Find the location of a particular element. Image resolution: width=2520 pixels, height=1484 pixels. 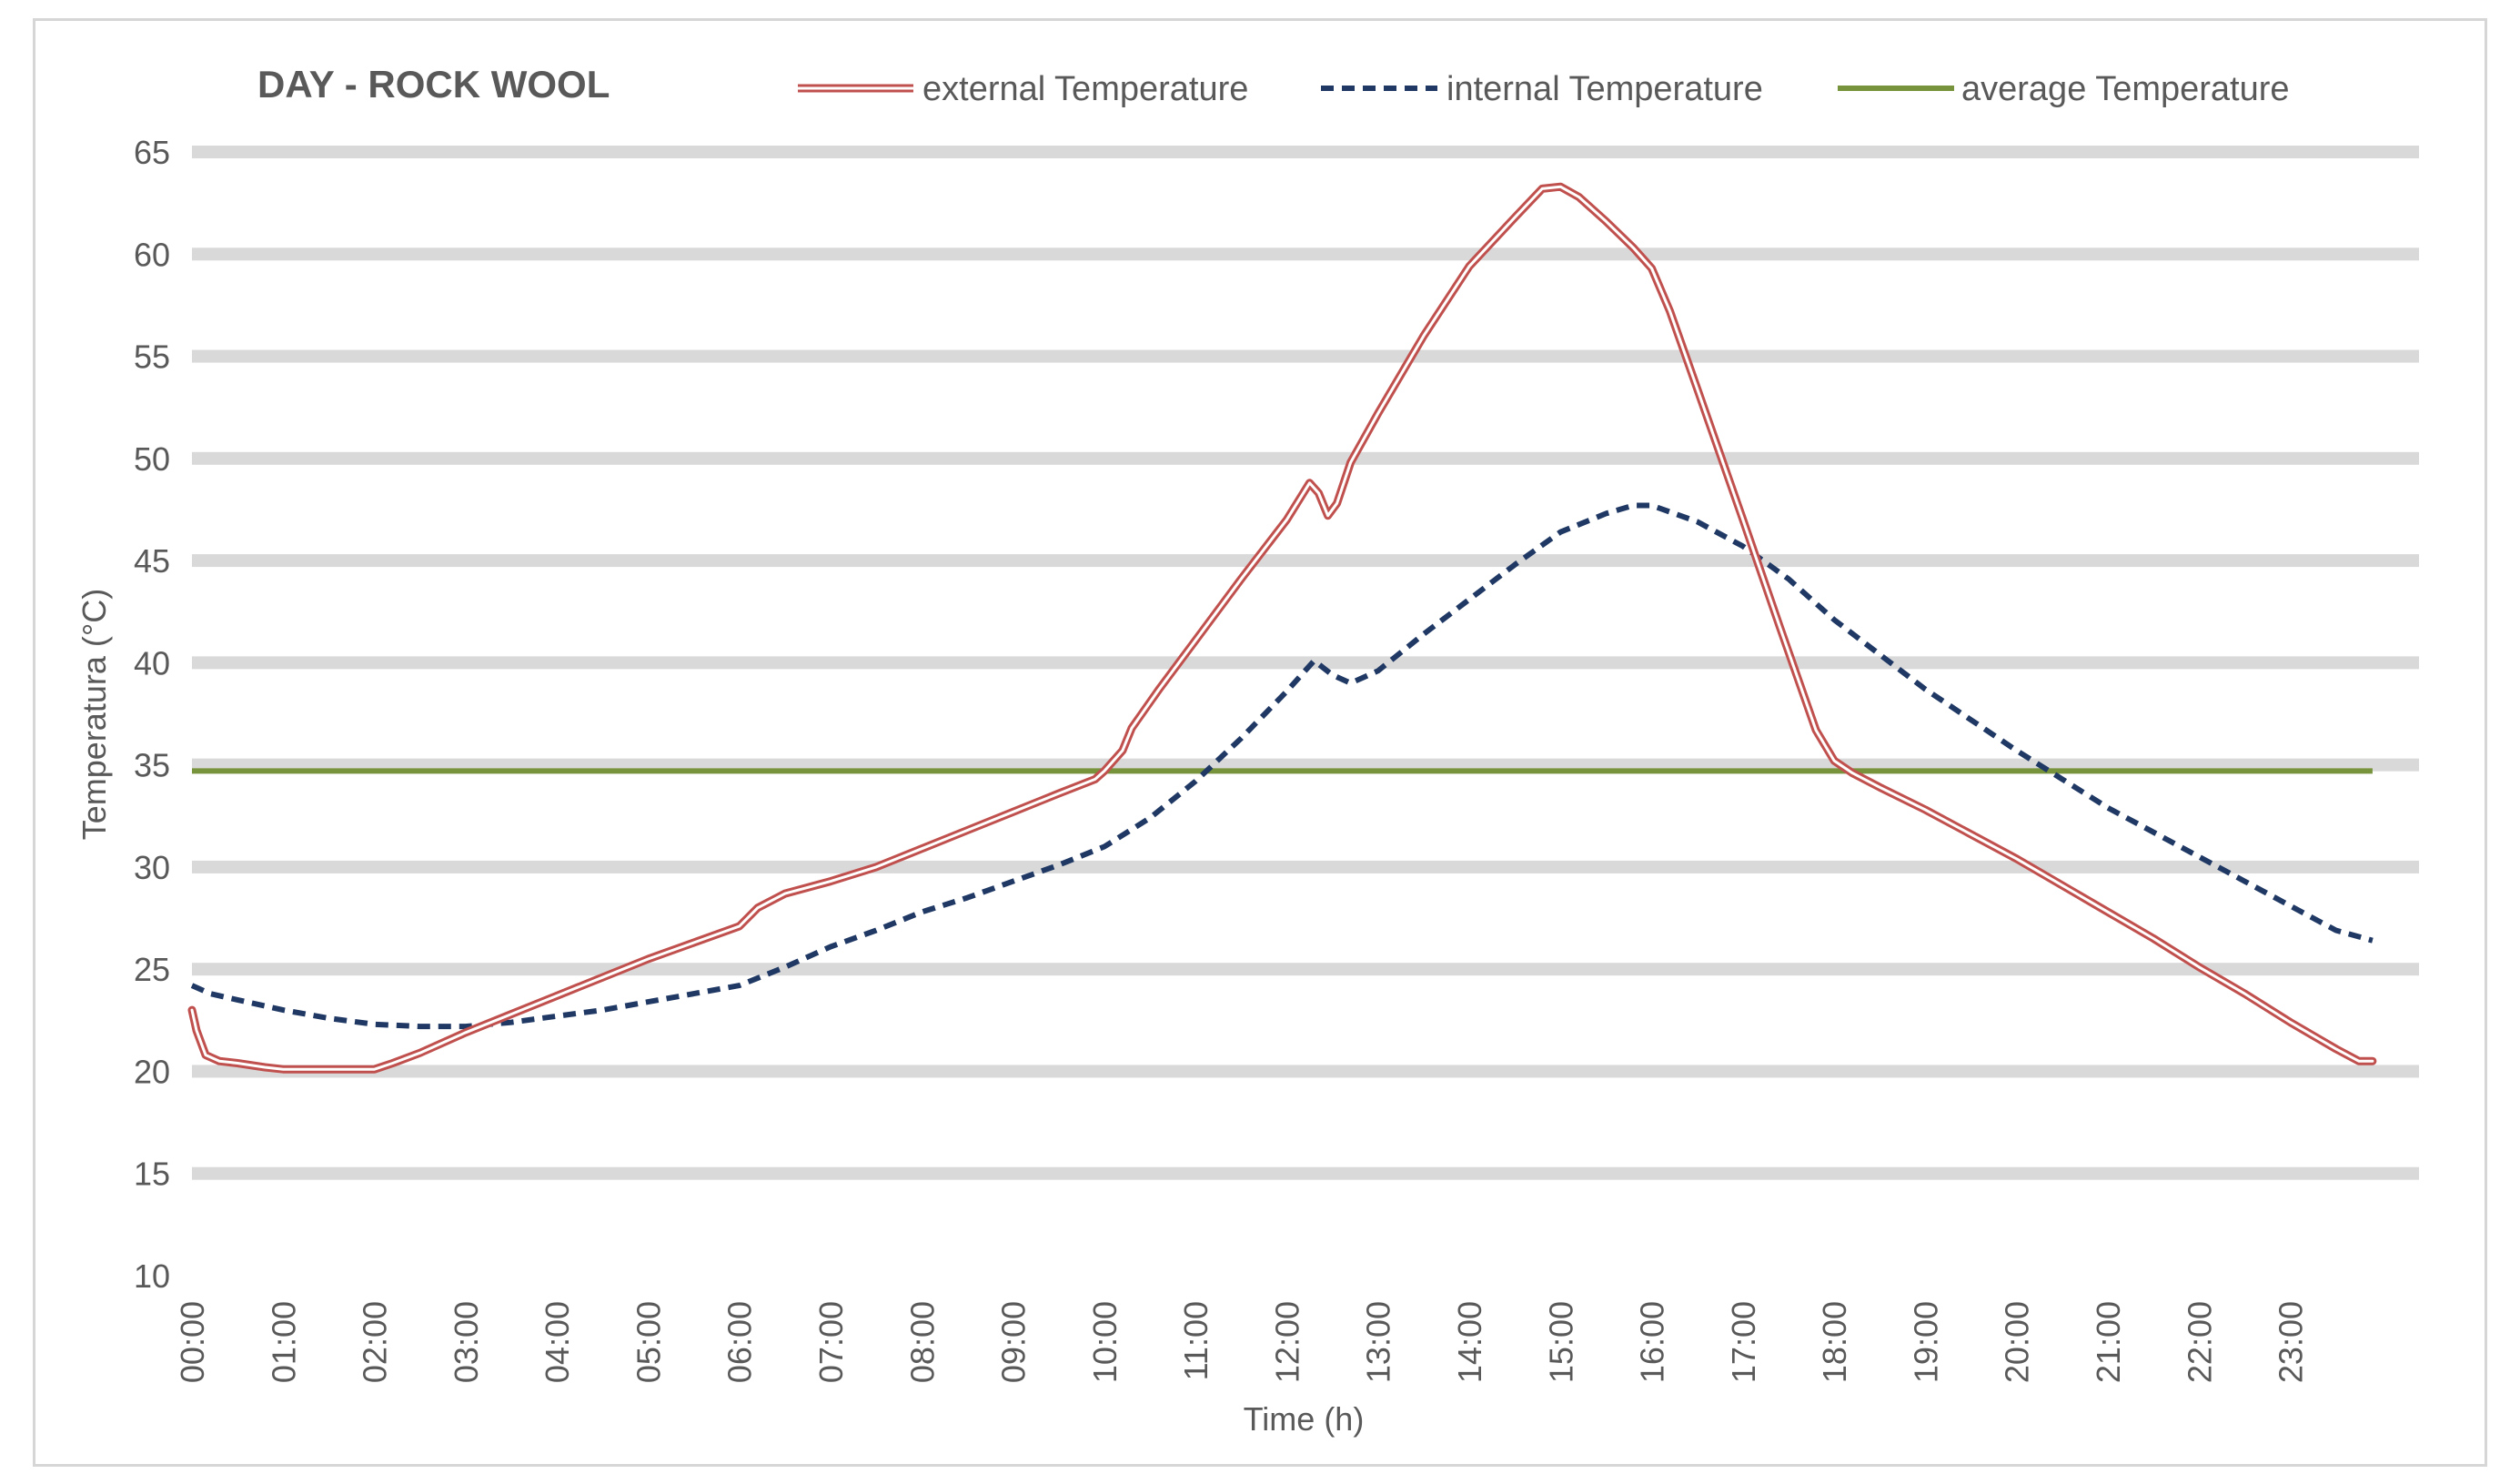

x-tick-label-2100: 21:00 is located at coordinates (2109, 1342).